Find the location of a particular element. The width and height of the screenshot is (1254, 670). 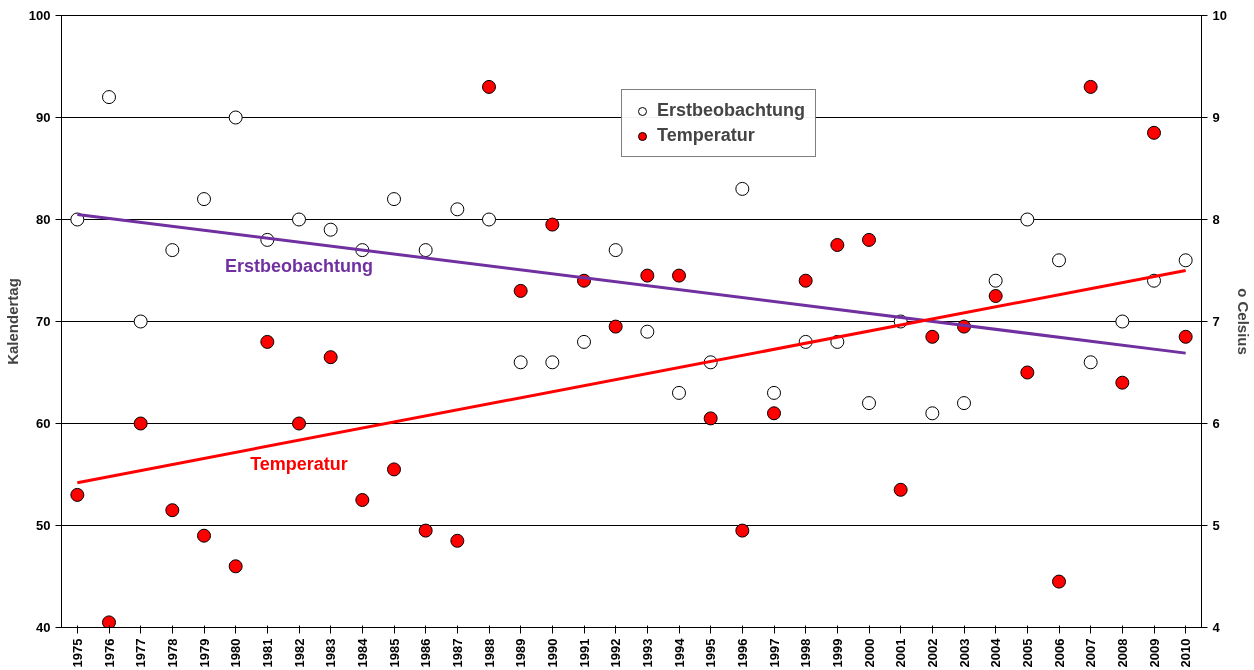

y-tick-label: 90 is located at coordinates (43, 117).